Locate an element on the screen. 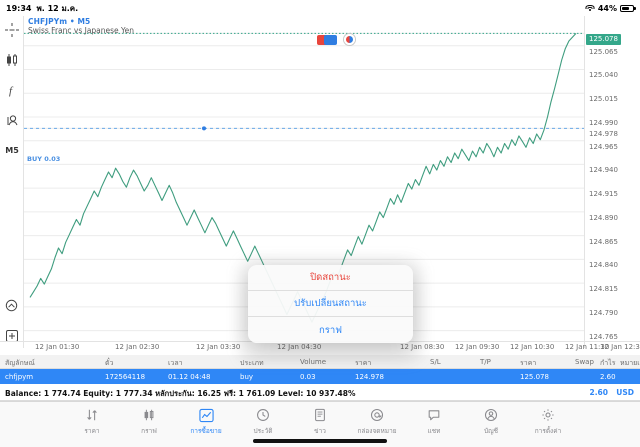 The image size is (640, 447). column-header: T/P is located at coordinates (485, 362).